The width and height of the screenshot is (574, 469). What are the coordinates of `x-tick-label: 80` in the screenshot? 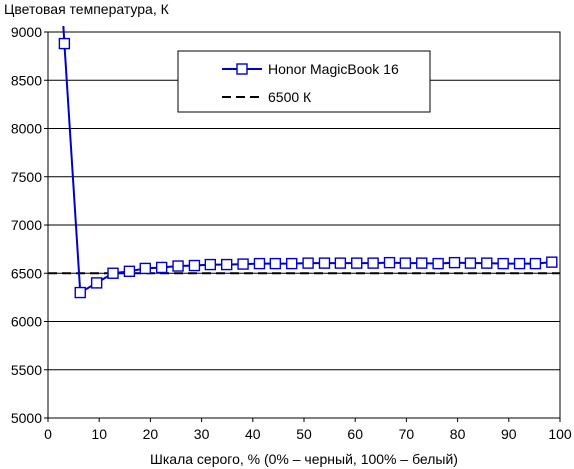 It's located at (458, 434).